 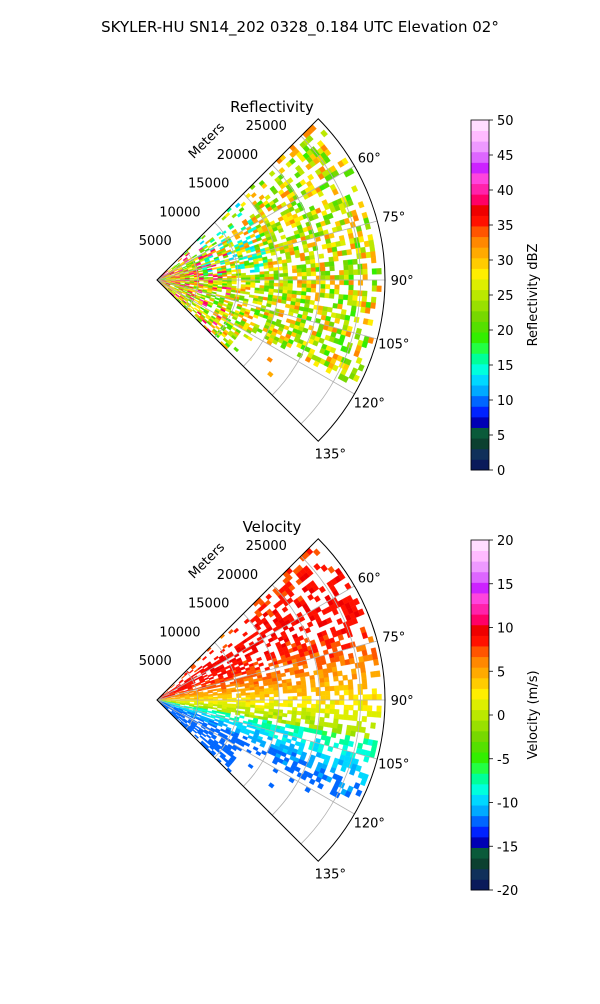 What do you see at coordinates (402, 281) in the screenshot?
I see `azimuth-tick-label: 90°` at bounding box center [402, 281].